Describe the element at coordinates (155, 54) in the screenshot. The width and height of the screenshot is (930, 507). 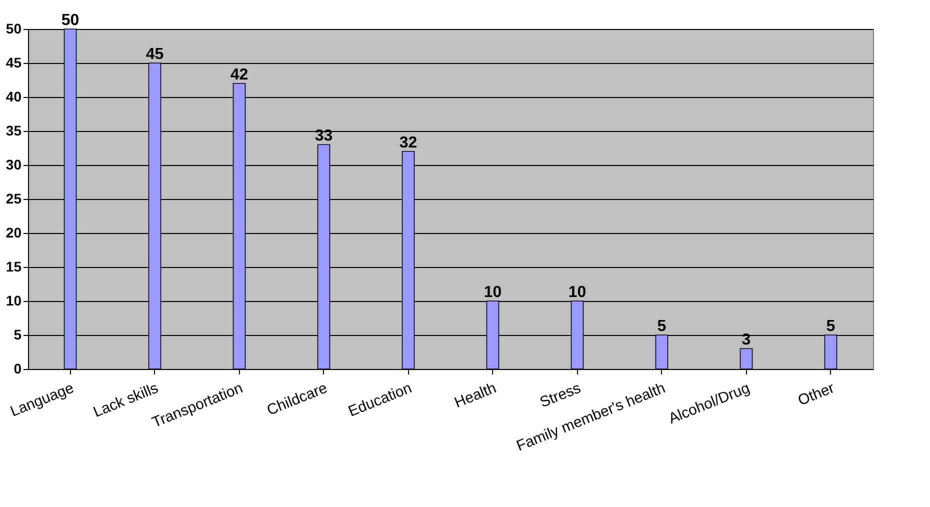
I see `data-label: 45` at that location.